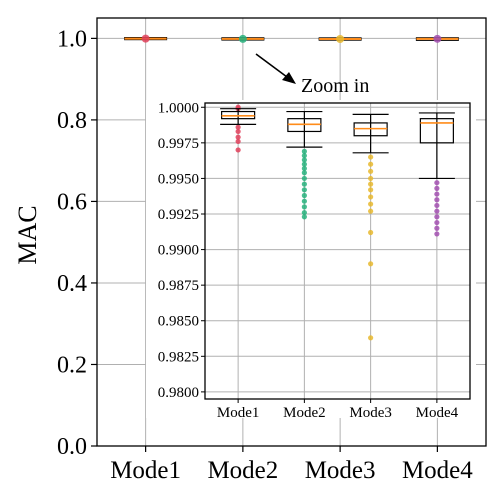 This screenshot has height=501, width=493. What do you see at coordinates (178, 393) in the screenshot?
I see `inset-y-tick-label: 0.9800` at bounding box center [178, 393].